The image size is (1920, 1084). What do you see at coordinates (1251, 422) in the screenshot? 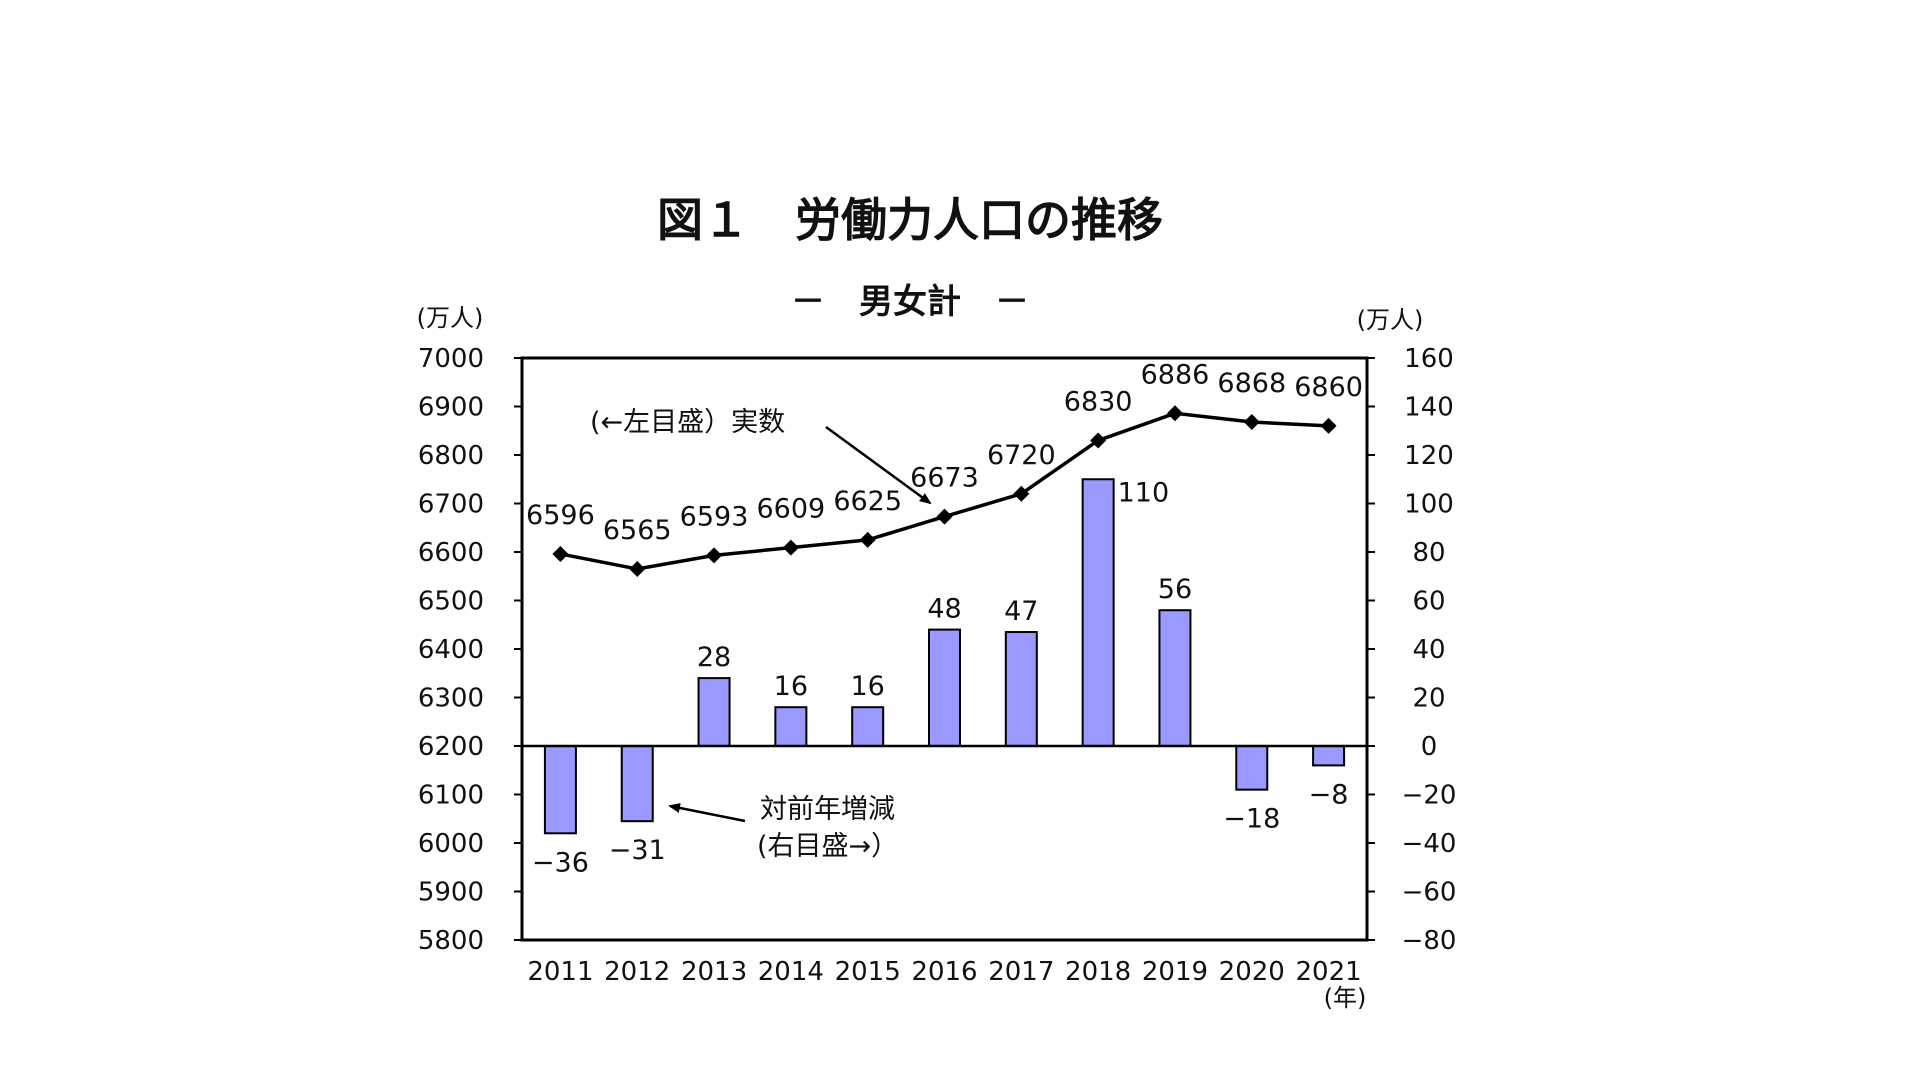
I see `line-point-2020` at bounding box center [1251, 422].